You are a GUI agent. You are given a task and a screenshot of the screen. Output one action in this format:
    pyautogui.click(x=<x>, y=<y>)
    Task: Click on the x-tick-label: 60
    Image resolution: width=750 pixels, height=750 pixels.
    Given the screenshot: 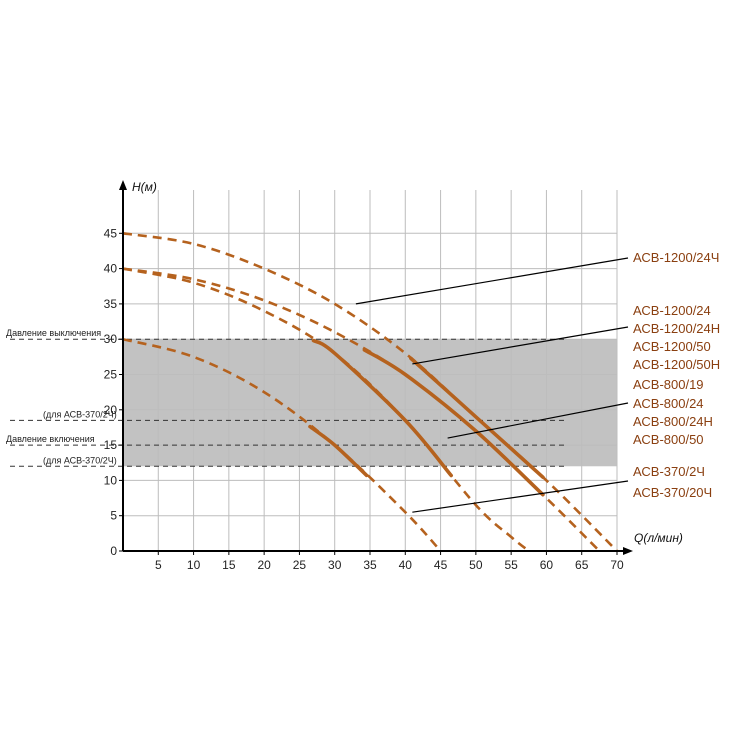 What is the action you would take?
    pyautogui.click(x=547, y=565)
    